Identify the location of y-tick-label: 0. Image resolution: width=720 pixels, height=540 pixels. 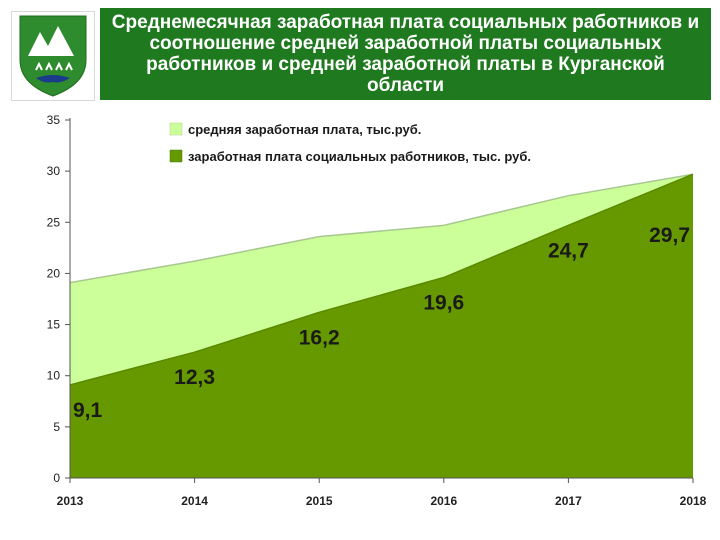
(56, 478).